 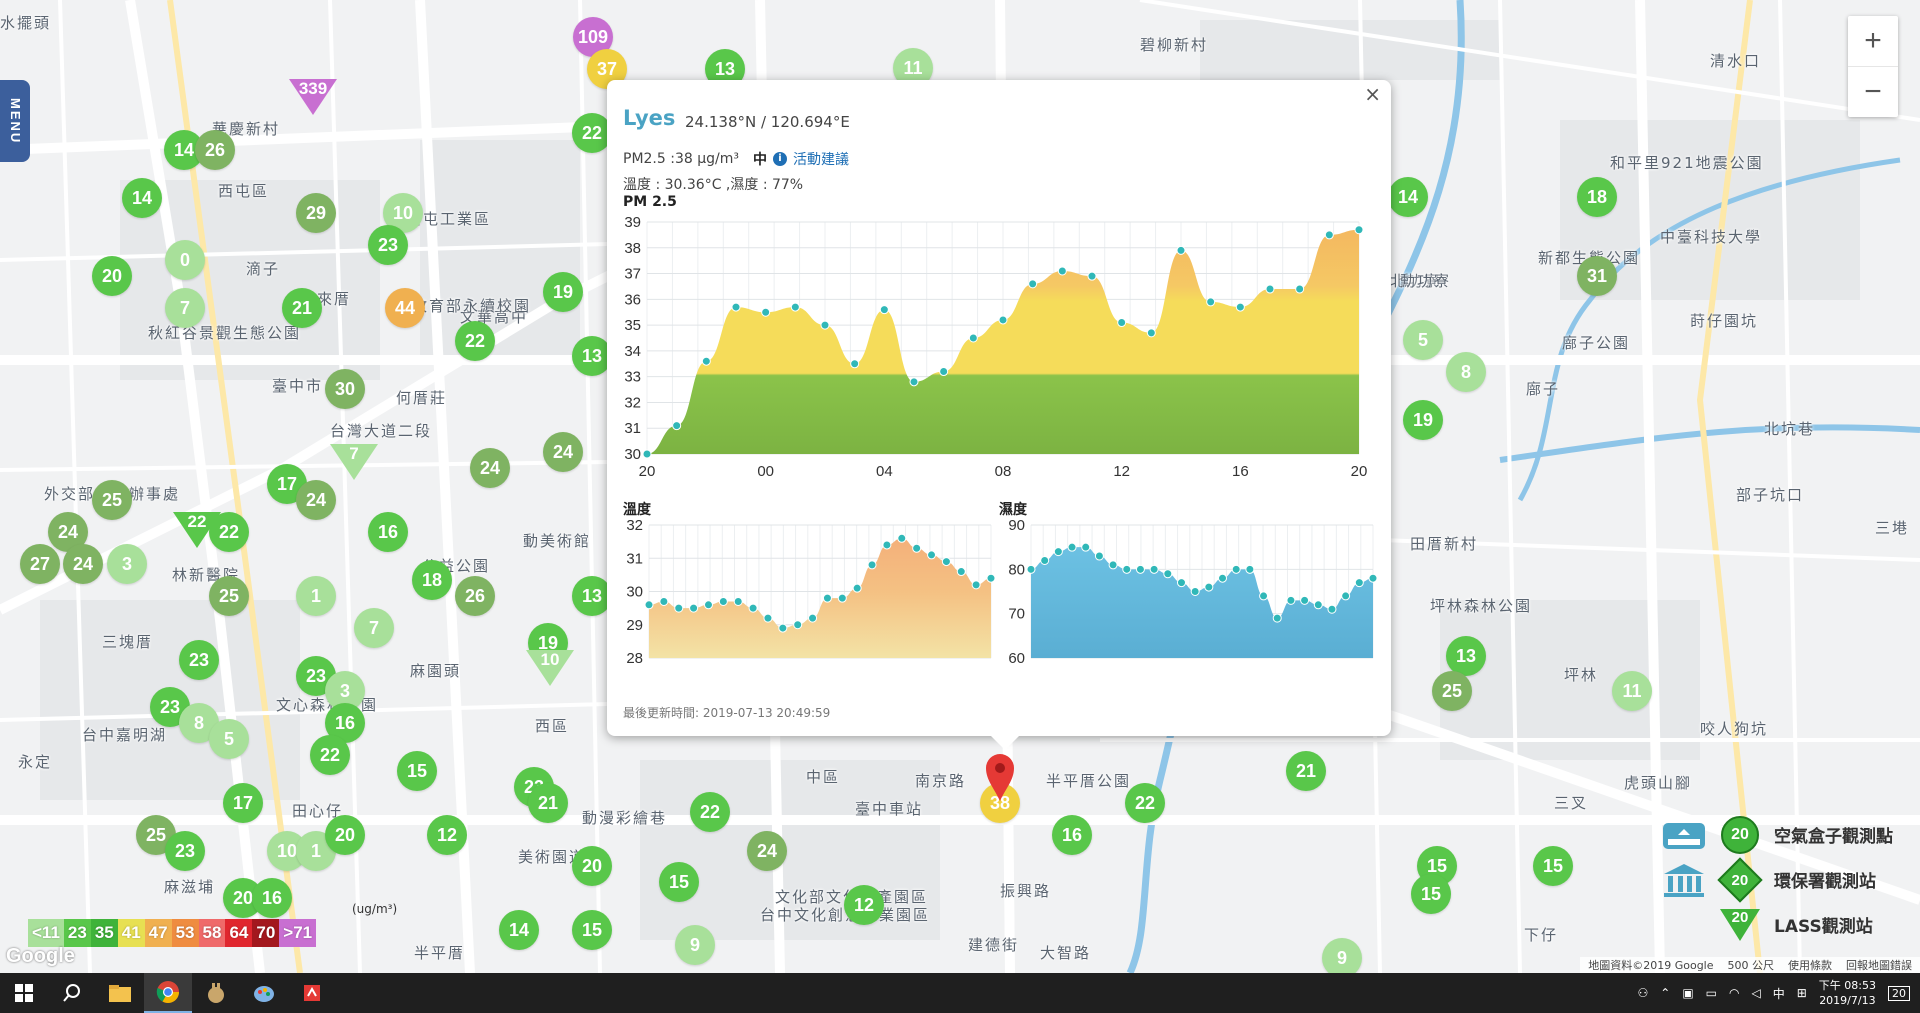 What do you see at coordinates (345, 389) in the screenshot?
I see `airbox-marker: 30` at bounding box center [345, 389].